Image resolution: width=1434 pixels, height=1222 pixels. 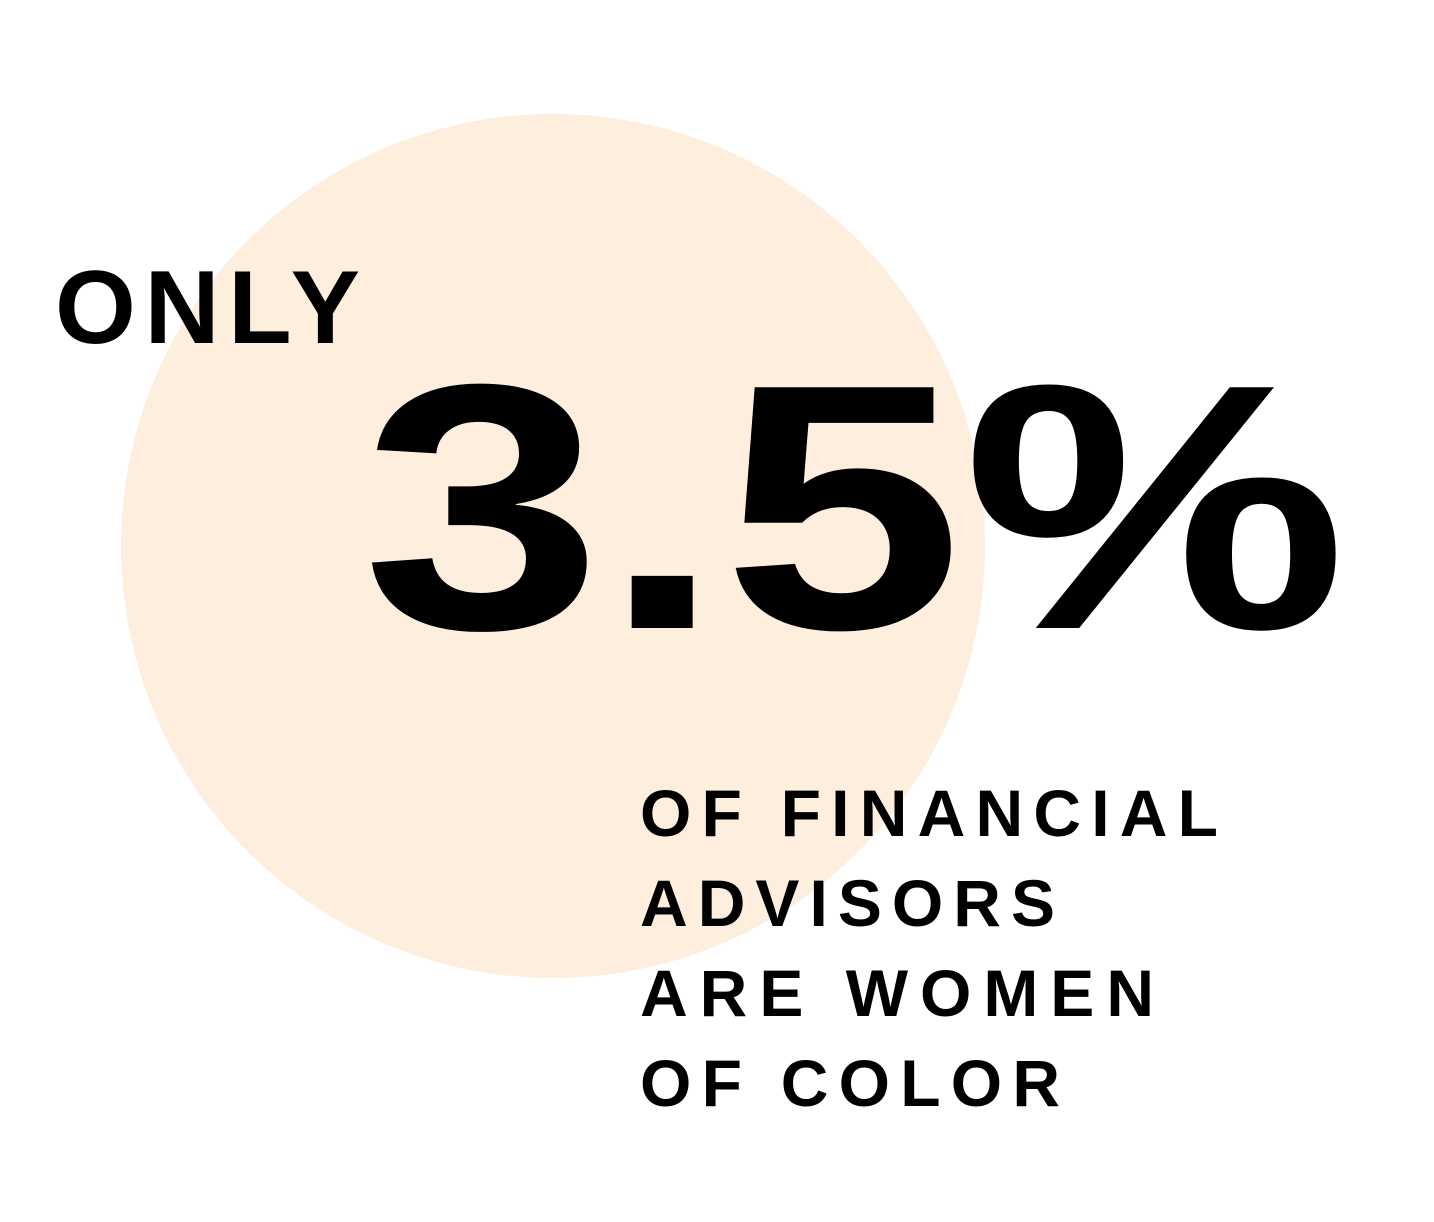 What do you see at coordinates (929, 813) in the screenshot?
I see `caption-line: OF FINANCIAL` at bounding box center [929, 813].